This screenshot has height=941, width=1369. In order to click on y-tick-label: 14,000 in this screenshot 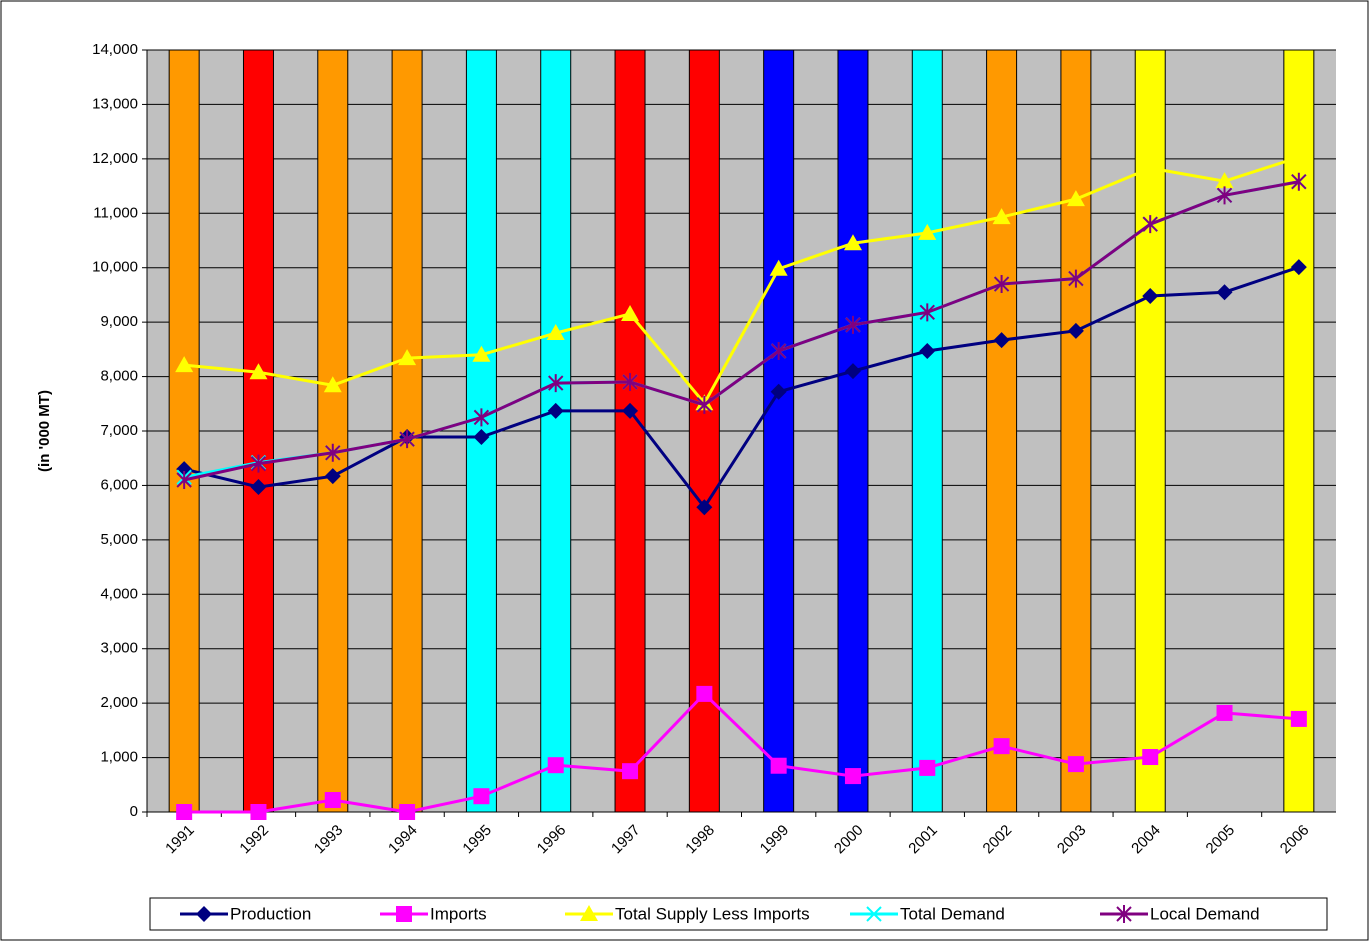, I will do `click(115, 49)`.